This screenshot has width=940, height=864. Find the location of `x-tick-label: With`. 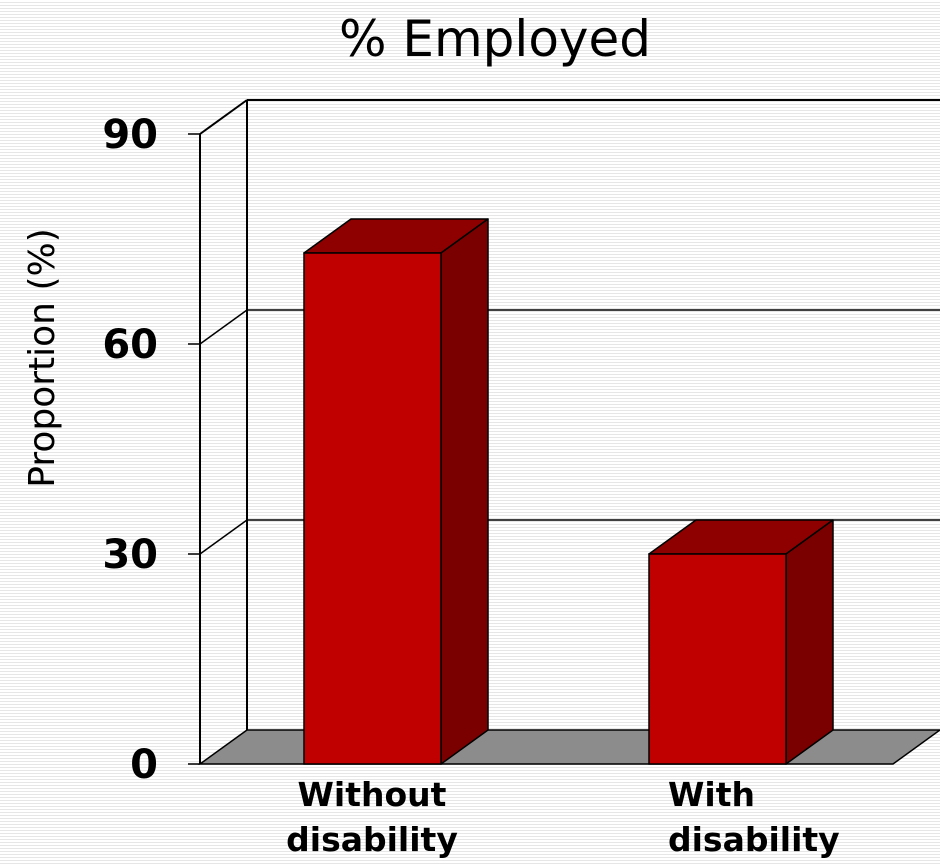

x-tick-label: With is located at coordinates (711, 794).